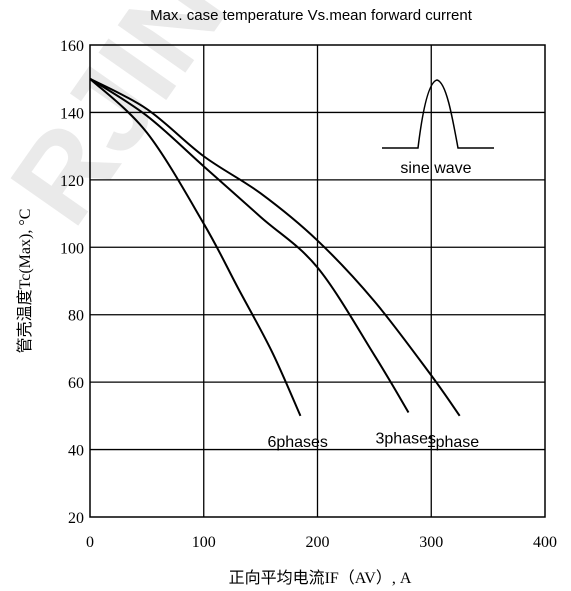 This screenshot has height=591, width=571. Describe the element at coordinates (76, 383) in the screenshot. I see `y-tick-label: 60` at that location.